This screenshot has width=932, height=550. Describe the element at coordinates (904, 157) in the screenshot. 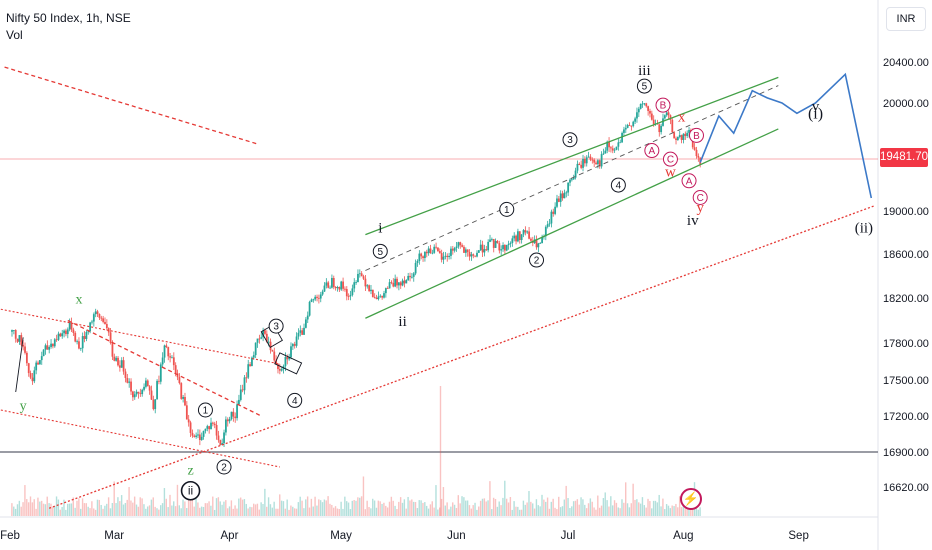

I see `last-price-badge: 19481.70` at that location.